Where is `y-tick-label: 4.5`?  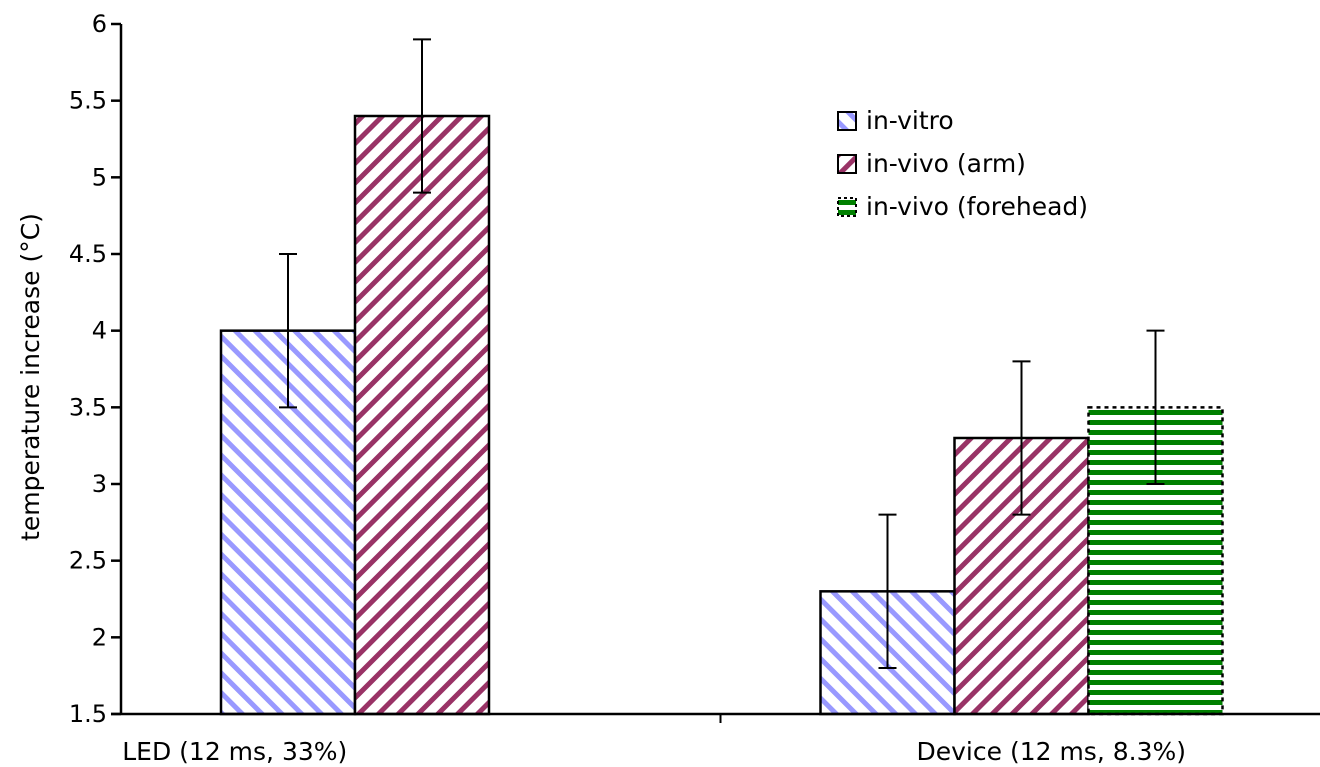
y-tick-label: 4.5 is located at coordinates (88, 254).